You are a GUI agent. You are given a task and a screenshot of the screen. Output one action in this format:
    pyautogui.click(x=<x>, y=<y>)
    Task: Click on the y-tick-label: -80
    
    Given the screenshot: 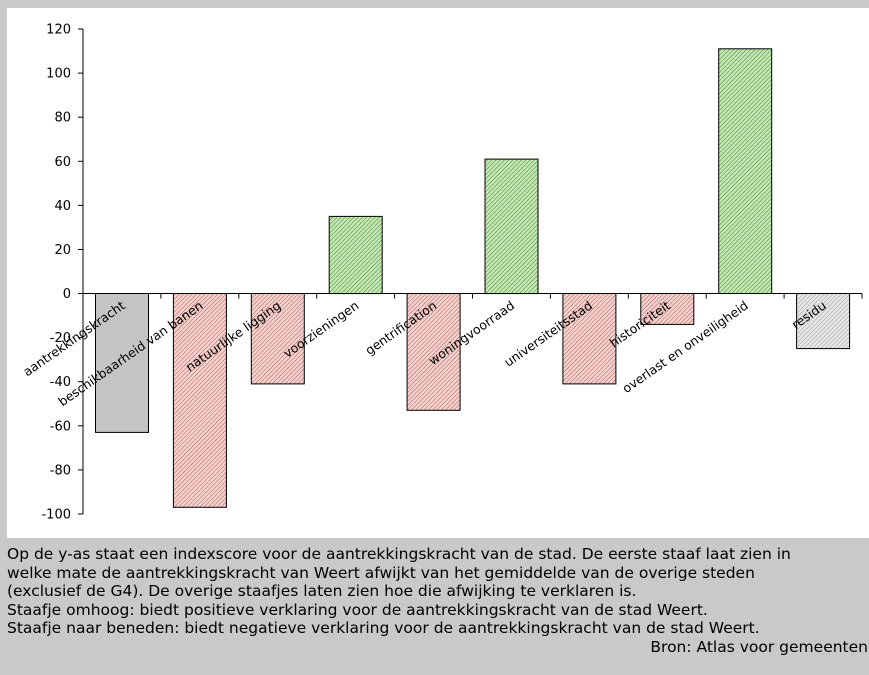 What is the action you would take?
    pyautogui.click(x=60, y=470)
    